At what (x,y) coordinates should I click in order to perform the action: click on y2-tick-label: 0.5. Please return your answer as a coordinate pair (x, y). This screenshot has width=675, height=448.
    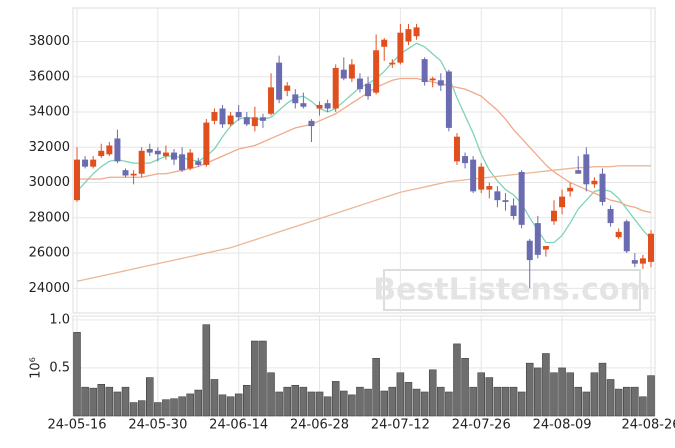
    Looking at the image, I should click on (59, 367).